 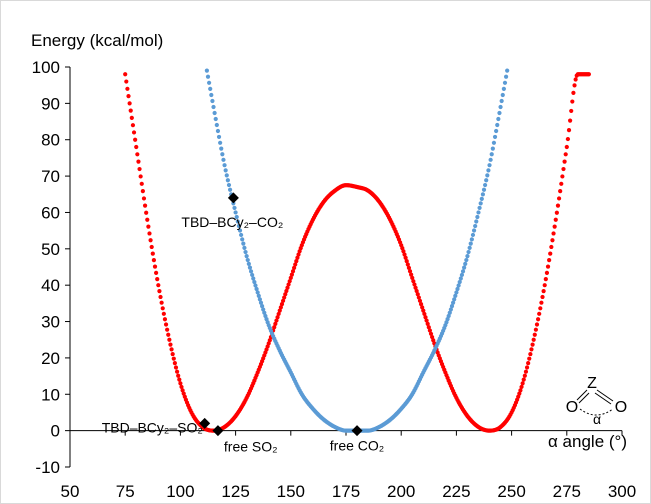 I want to click on inset-o-right: O, so click(x=621, y=407).